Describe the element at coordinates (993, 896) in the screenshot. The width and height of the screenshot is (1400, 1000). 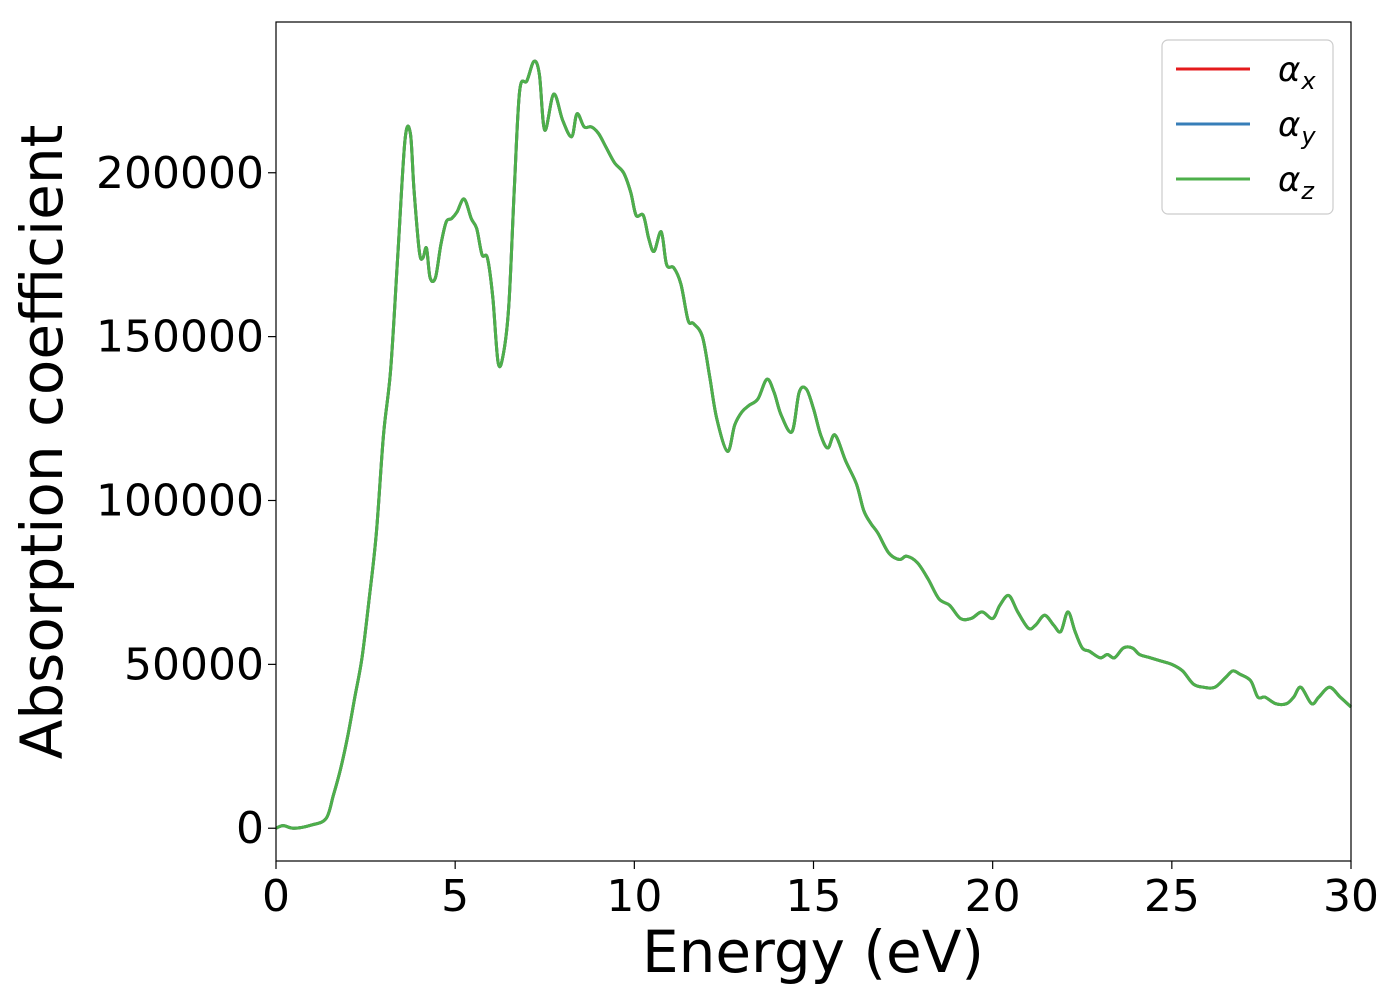
I see `x-tick-label: 20` at that location.